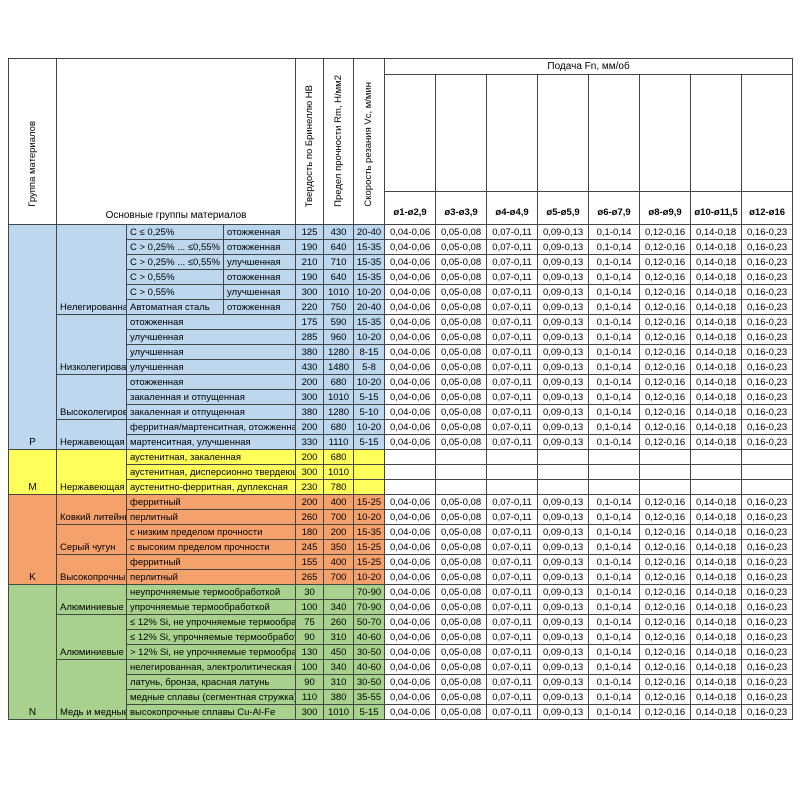  Describe the element at coordinates (339, 607) in the screenshot. I see `rm-cell: 340` at that location.